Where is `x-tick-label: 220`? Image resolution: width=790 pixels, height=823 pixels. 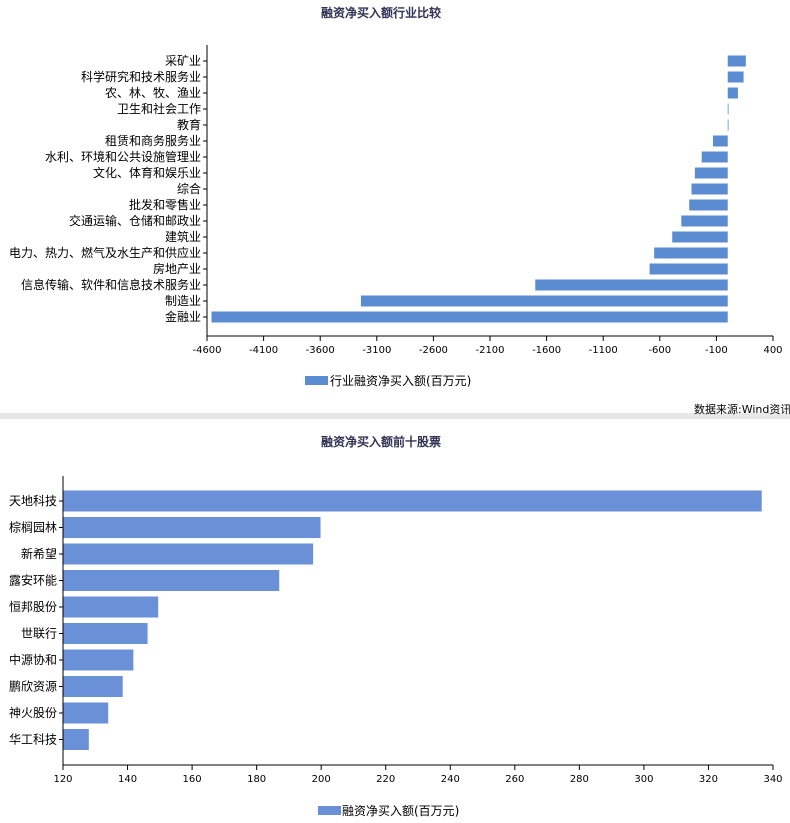
x-tick-label: 220 is located at coordinates (385, 779).